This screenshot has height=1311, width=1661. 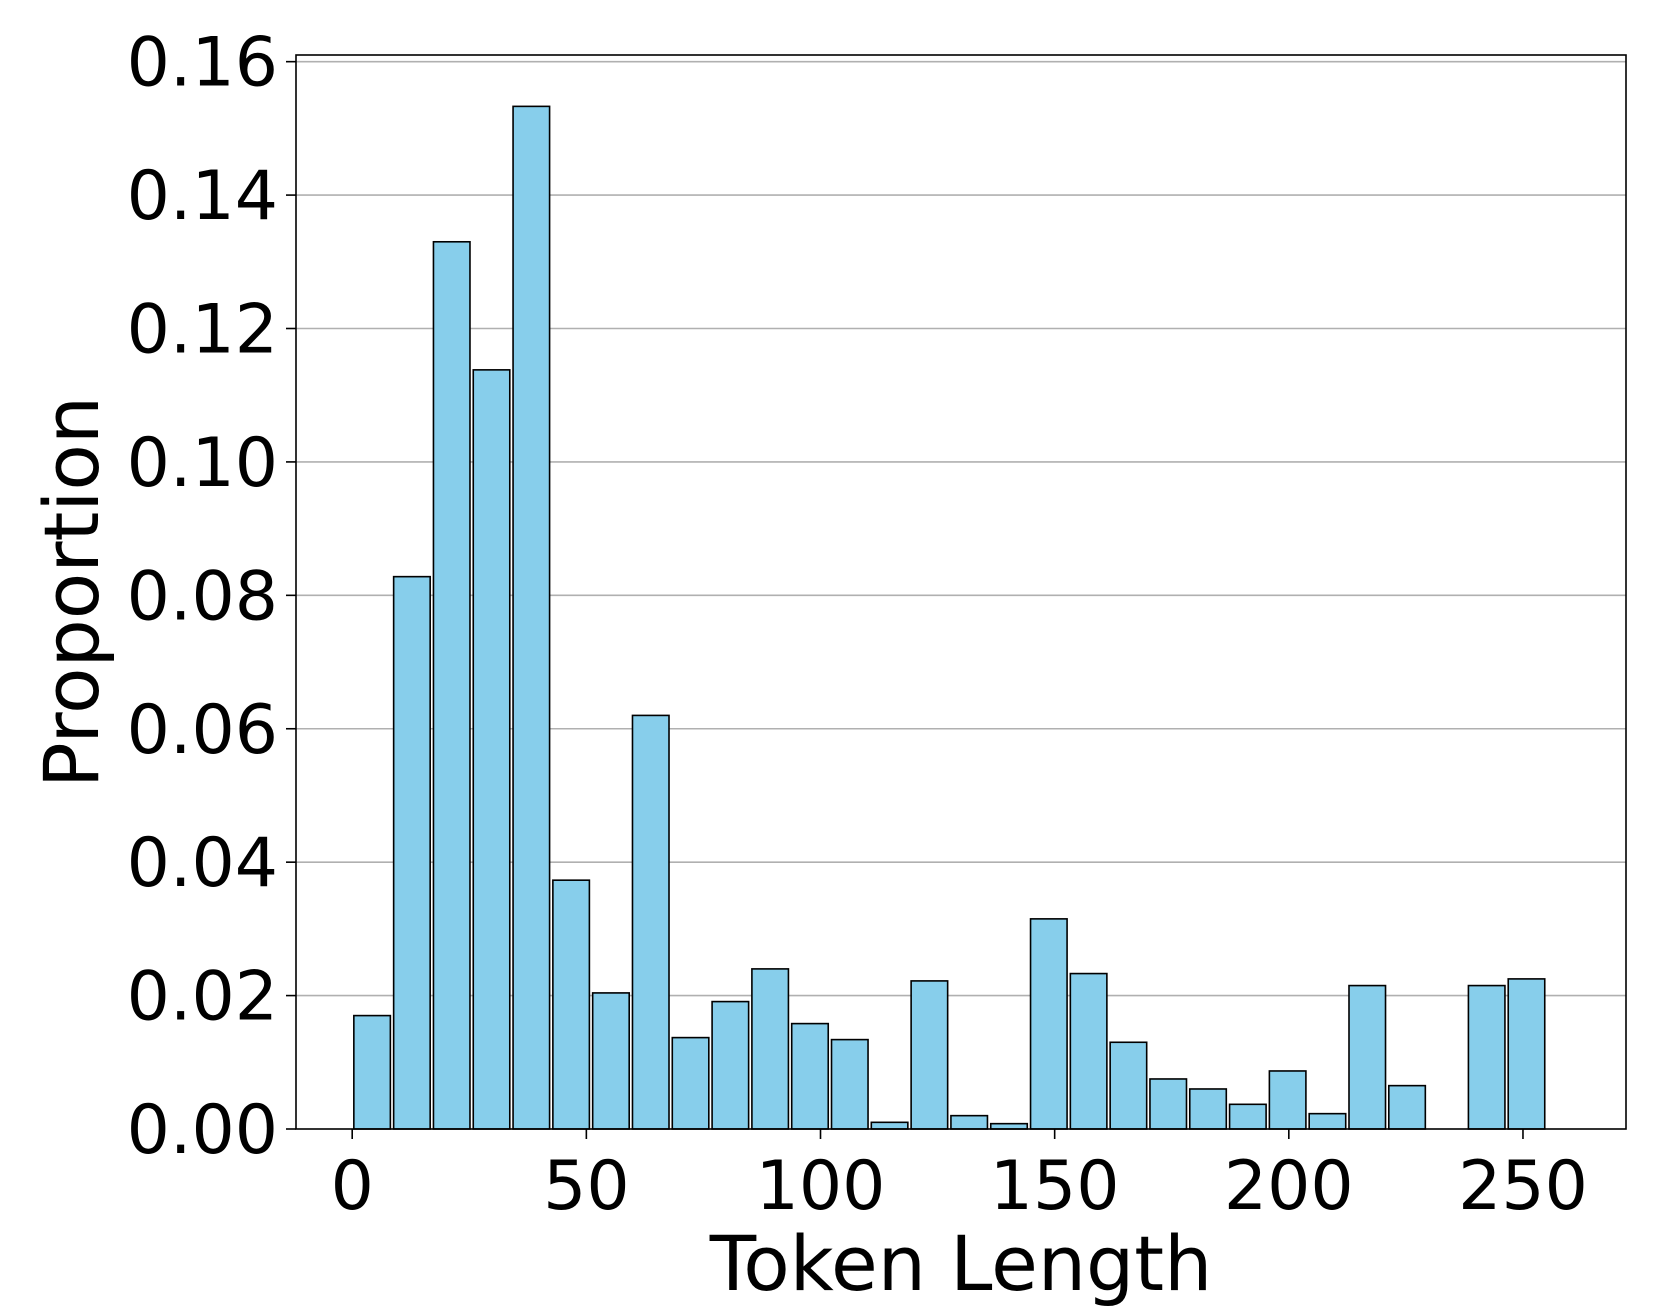 I want to click on y-tick-label: 0.12, so click(x=202, y=330).